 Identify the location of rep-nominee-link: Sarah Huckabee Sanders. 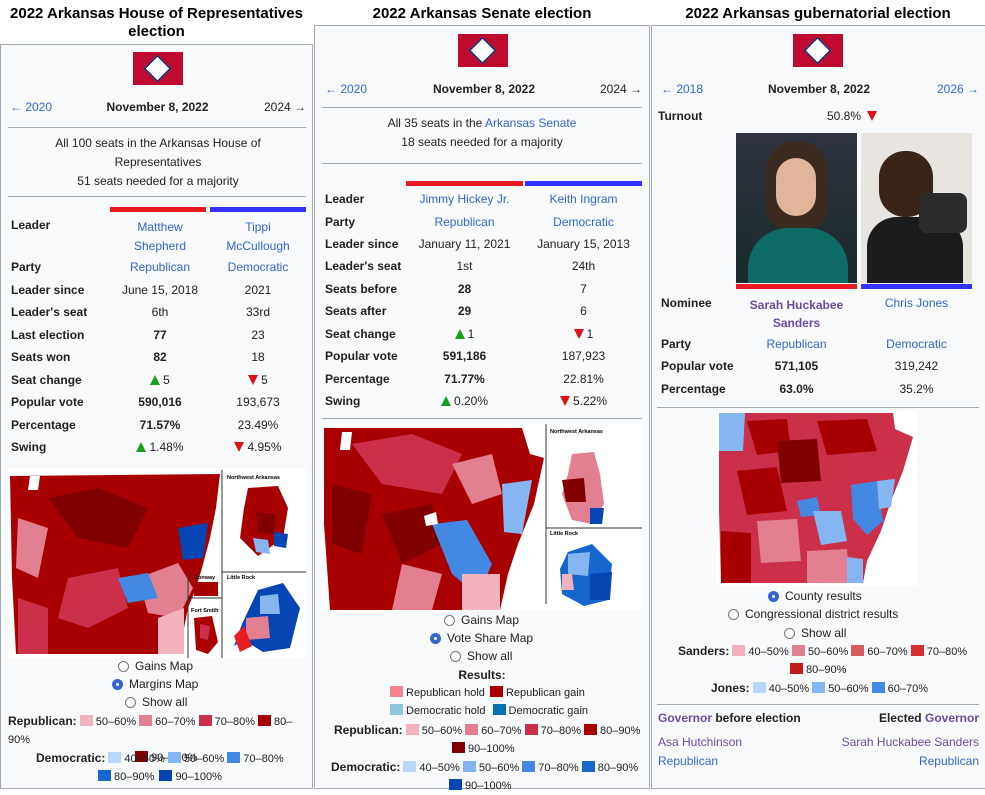
(796, 314).